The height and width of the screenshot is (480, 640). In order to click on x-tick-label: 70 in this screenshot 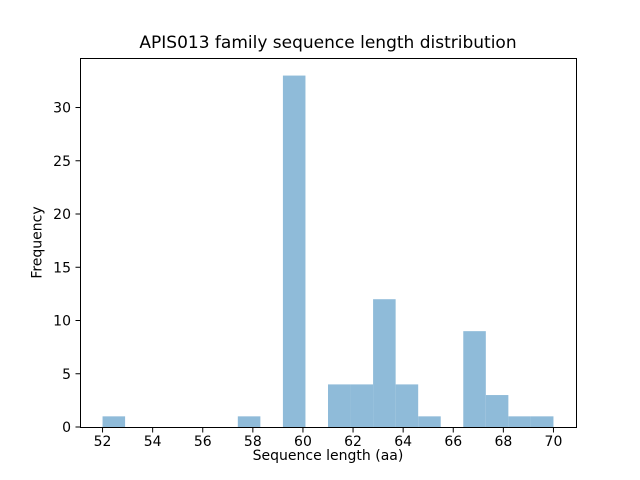, I will do `click(554, 442)`.